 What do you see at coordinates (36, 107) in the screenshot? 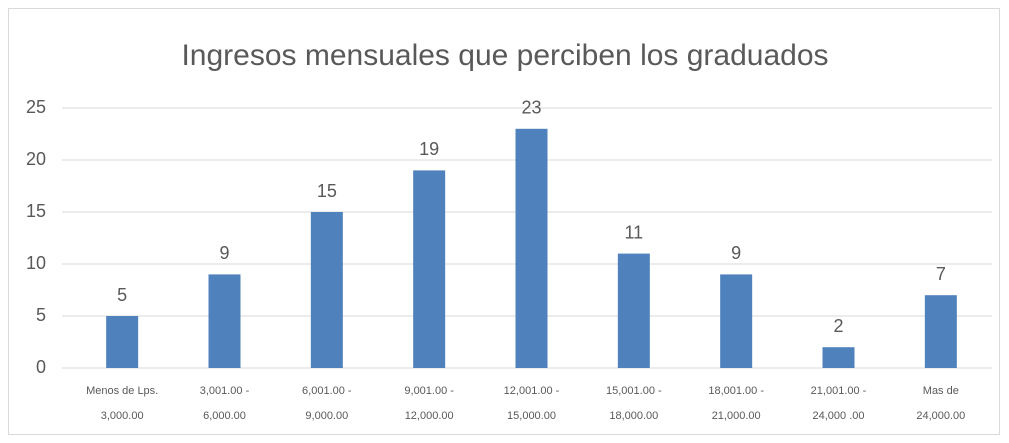
I see `y-tick-label: 25` at bounding box center [36, 107].